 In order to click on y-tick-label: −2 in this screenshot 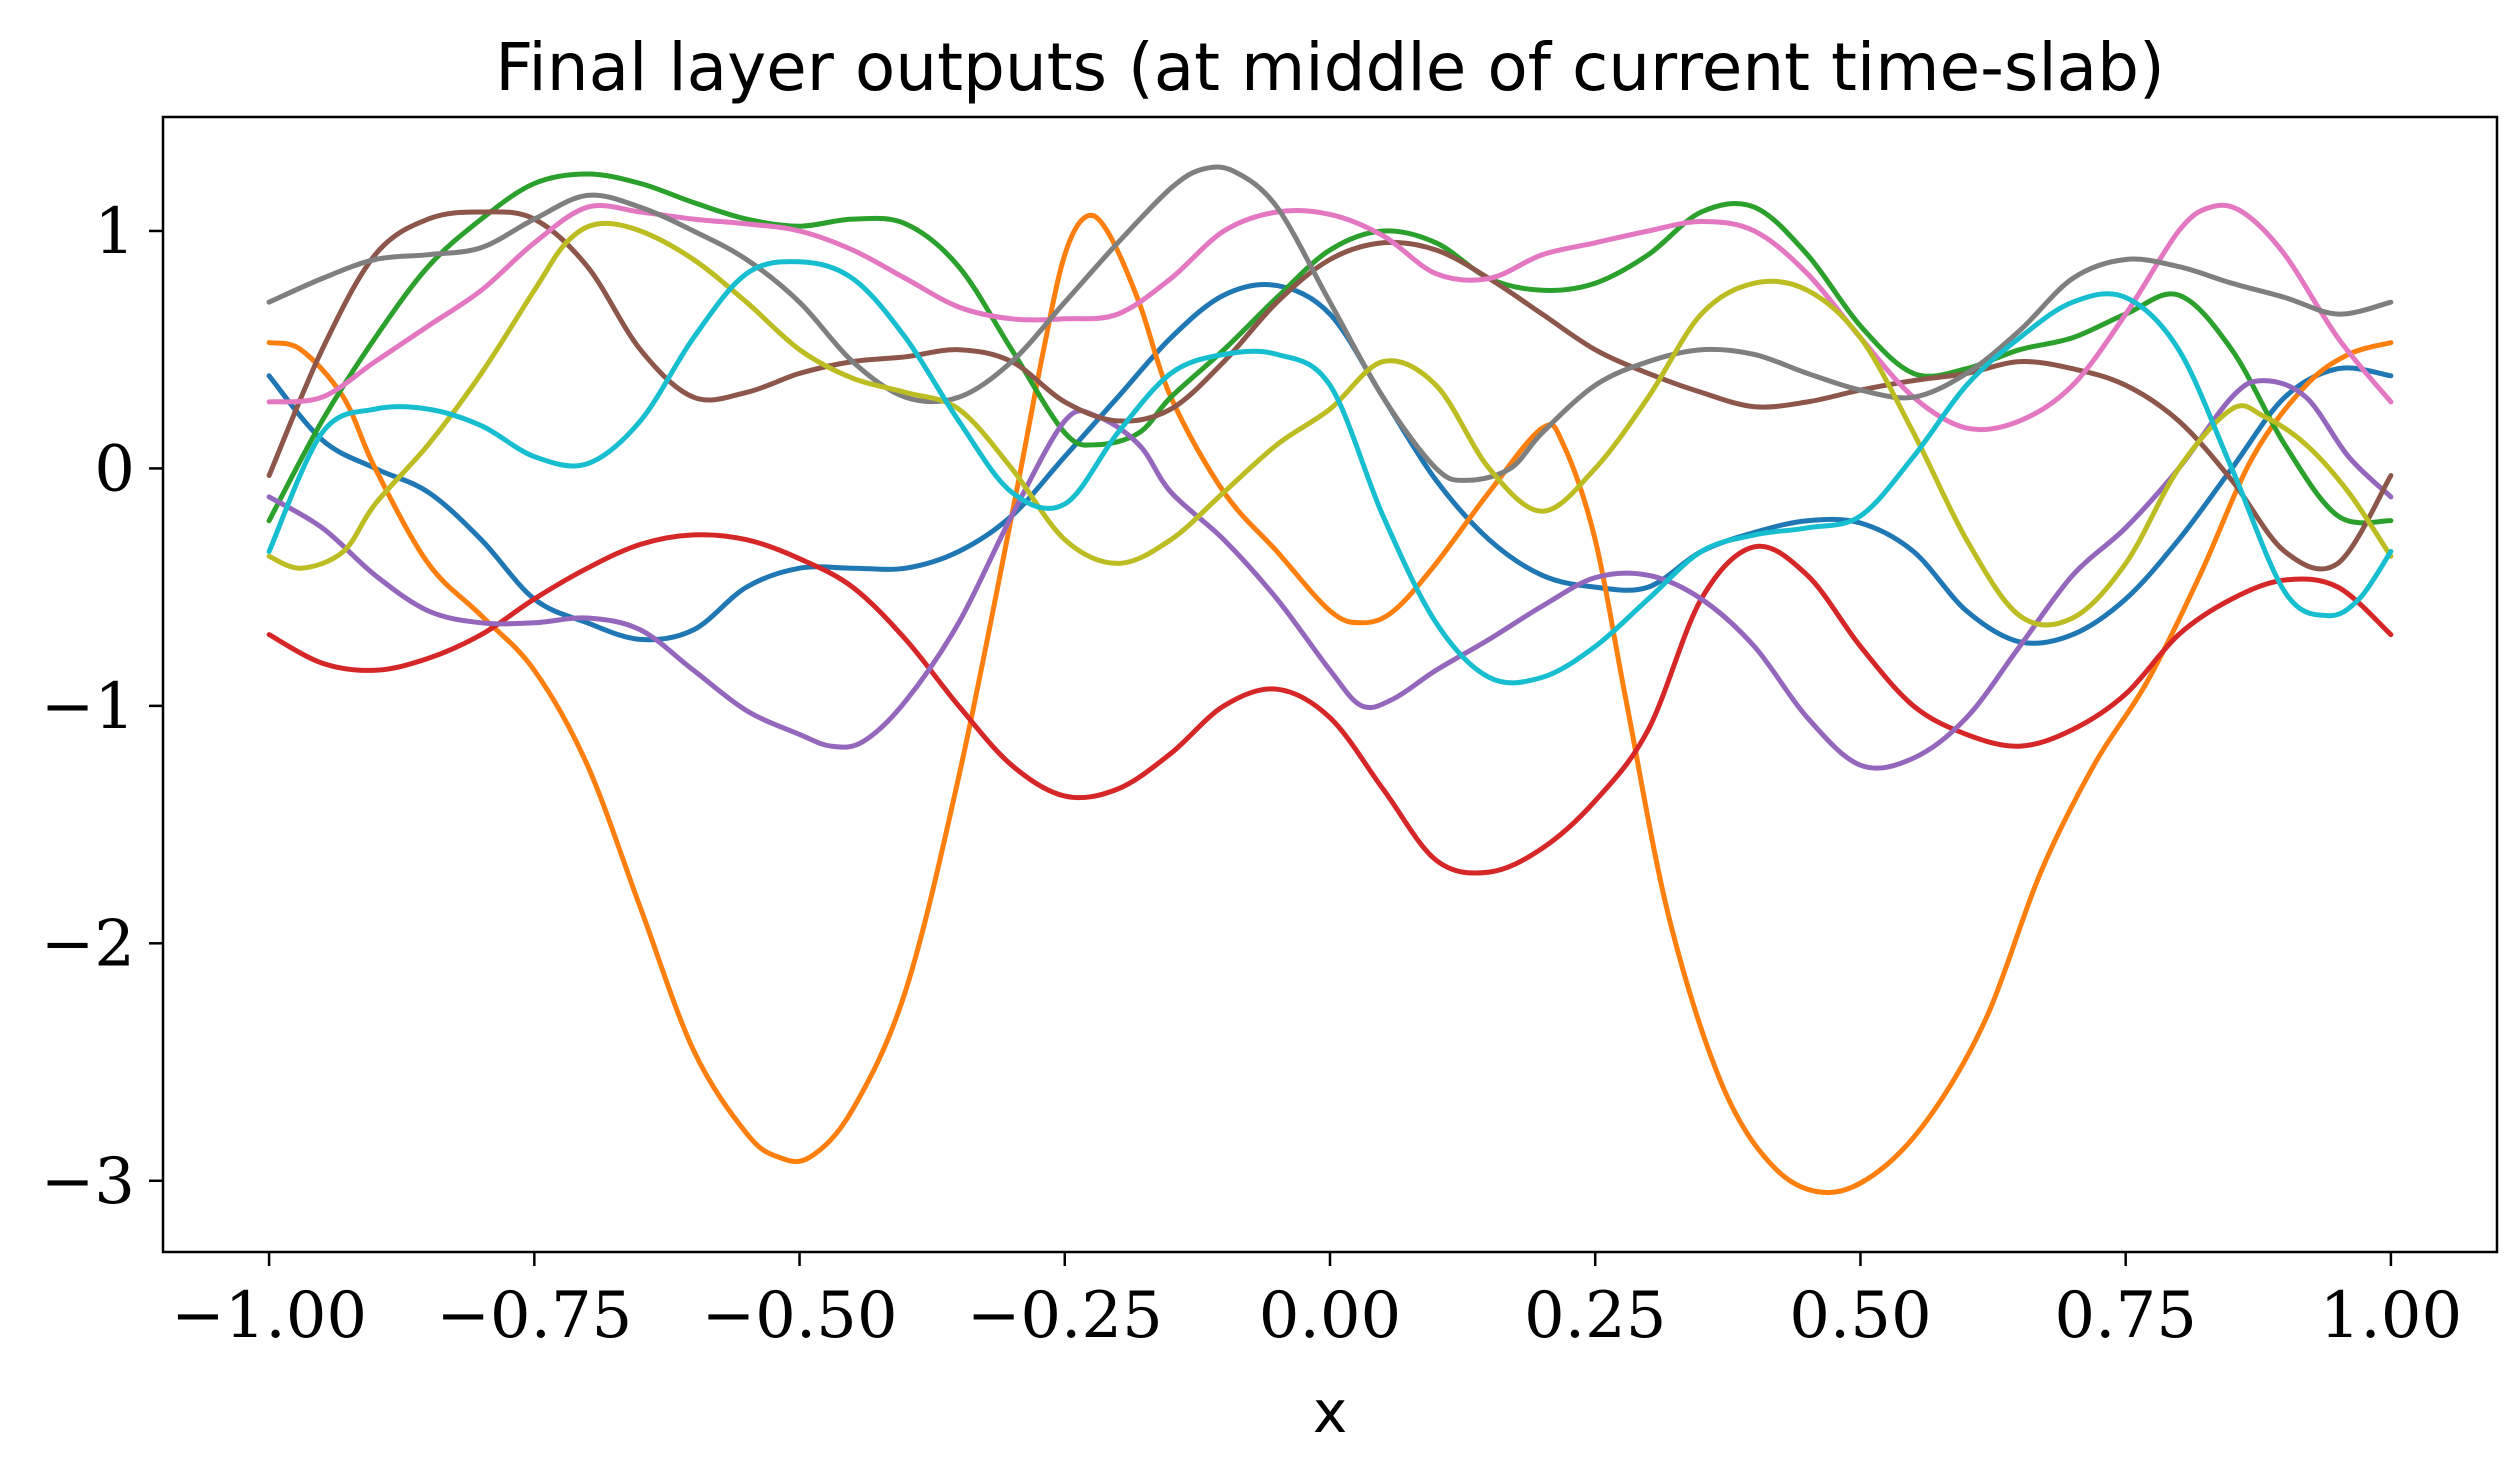, I will do `click(88, 944)`.